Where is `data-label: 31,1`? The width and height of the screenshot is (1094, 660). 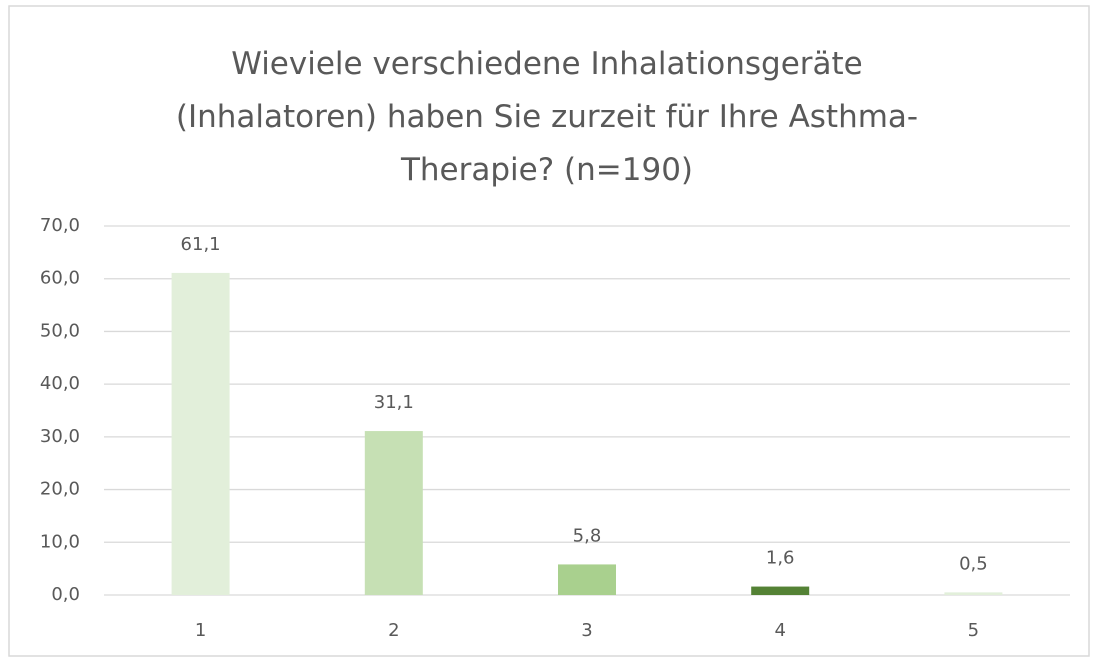
data-label: 31,1 is located at coordinates (394, 402).